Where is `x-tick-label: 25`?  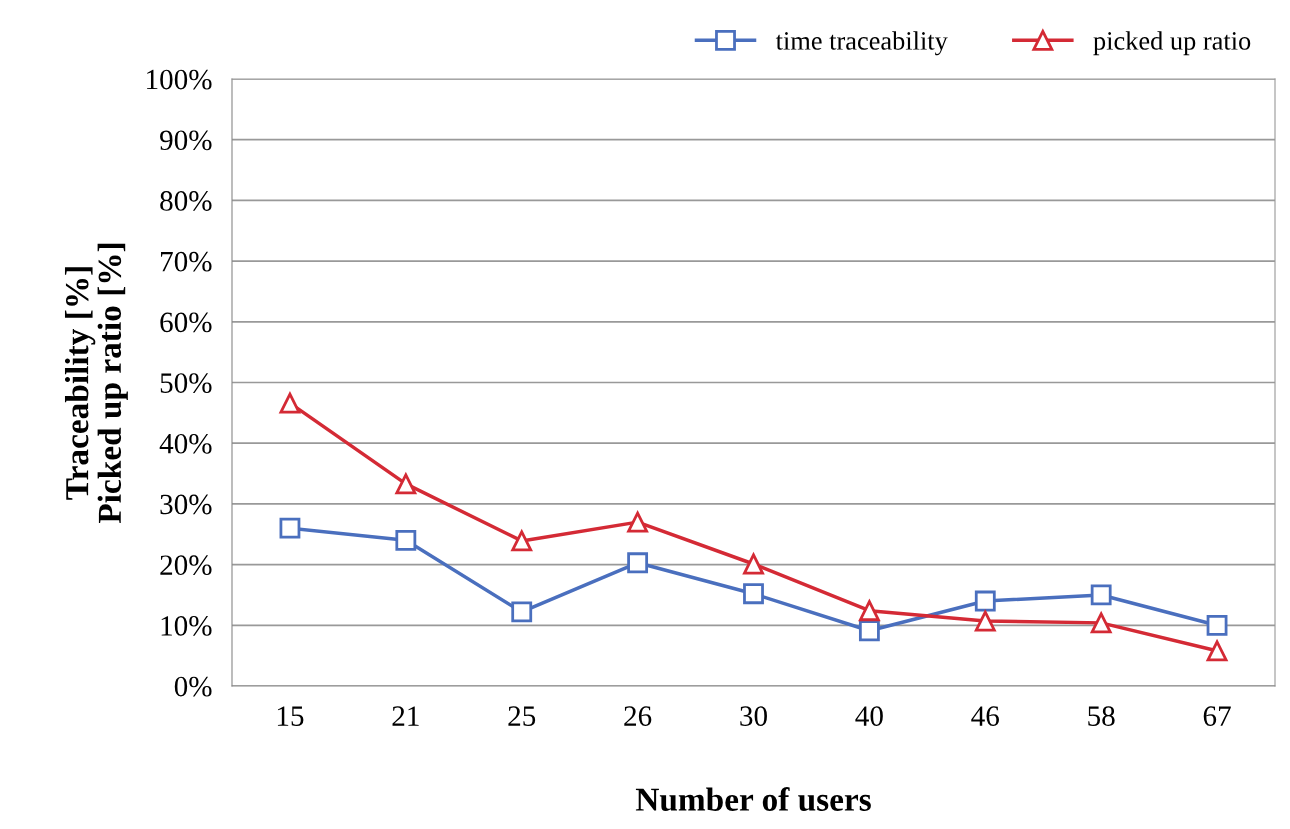 x-tick-label: 25 is located at coordinates (522, 716).